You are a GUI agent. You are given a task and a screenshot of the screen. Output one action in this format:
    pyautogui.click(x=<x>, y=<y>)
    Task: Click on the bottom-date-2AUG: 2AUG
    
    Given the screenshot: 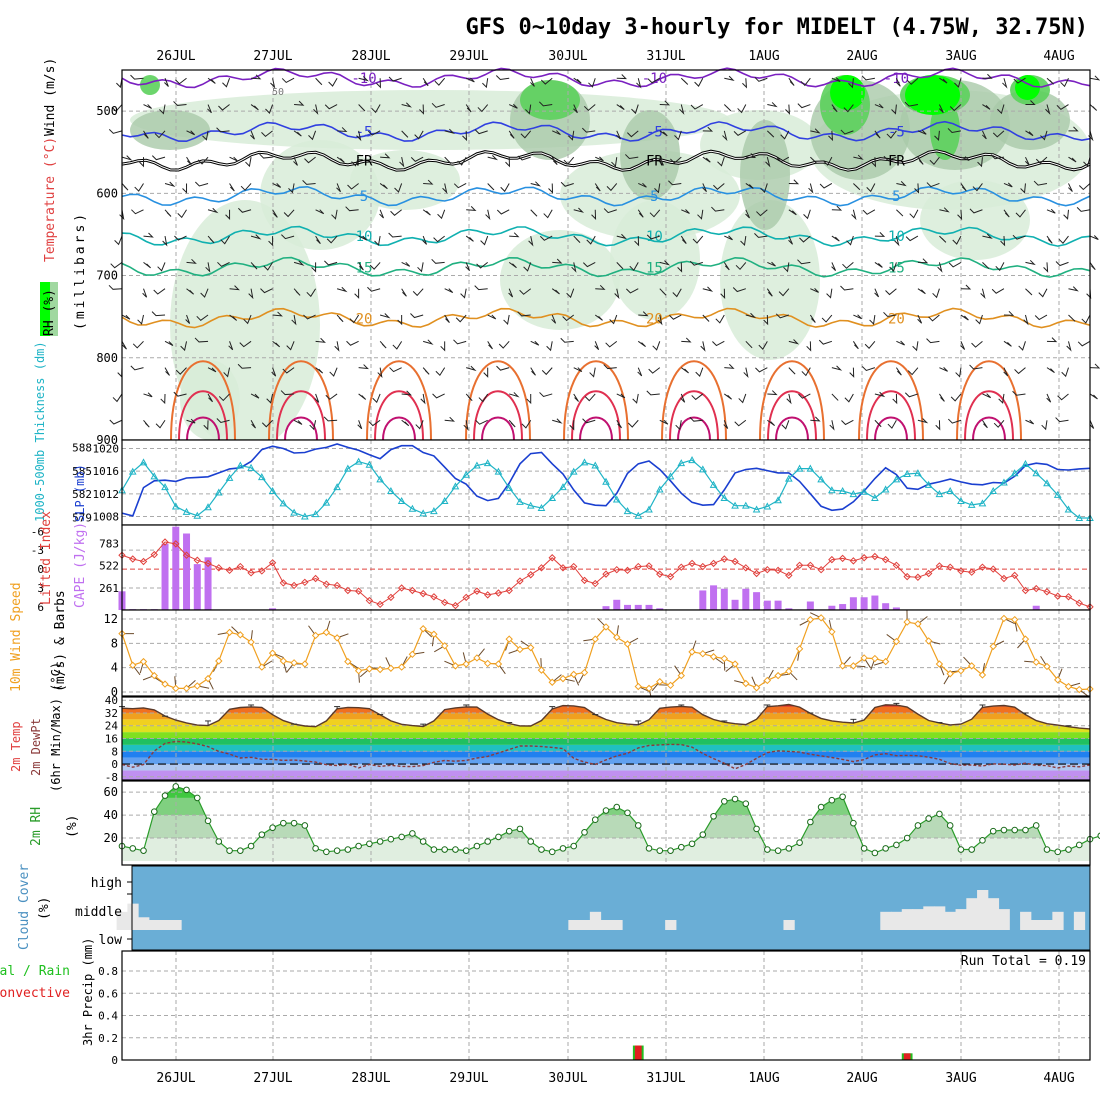 What is the action you would take?
    pyautogui.click(x=861, y=1078)
    